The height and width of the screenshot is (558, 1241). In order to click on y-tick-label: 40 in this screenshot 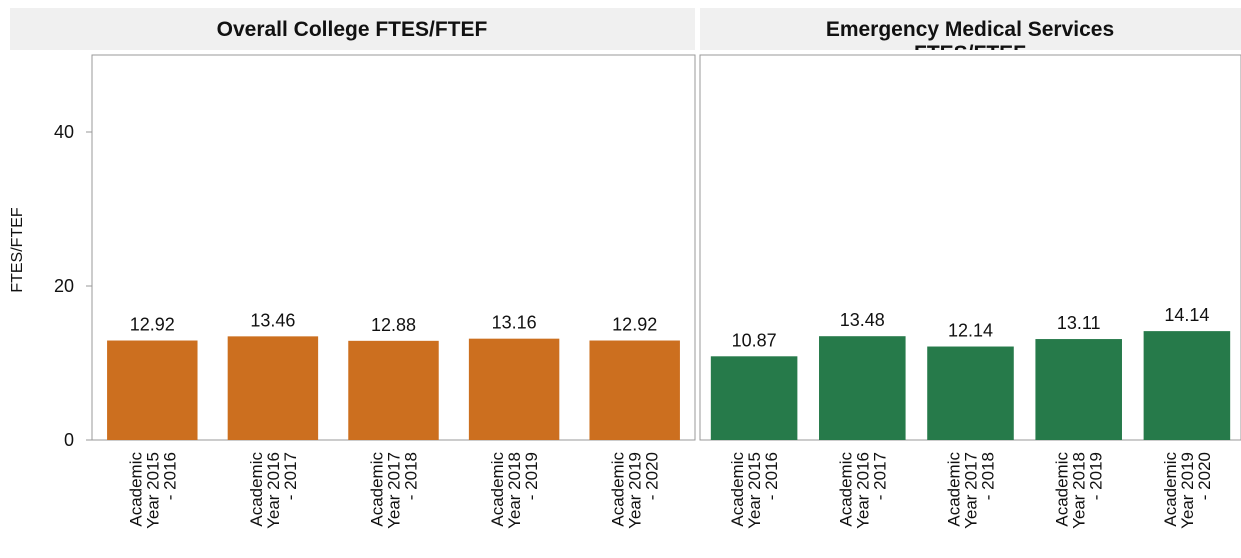, I will do `click(64, 132)`.